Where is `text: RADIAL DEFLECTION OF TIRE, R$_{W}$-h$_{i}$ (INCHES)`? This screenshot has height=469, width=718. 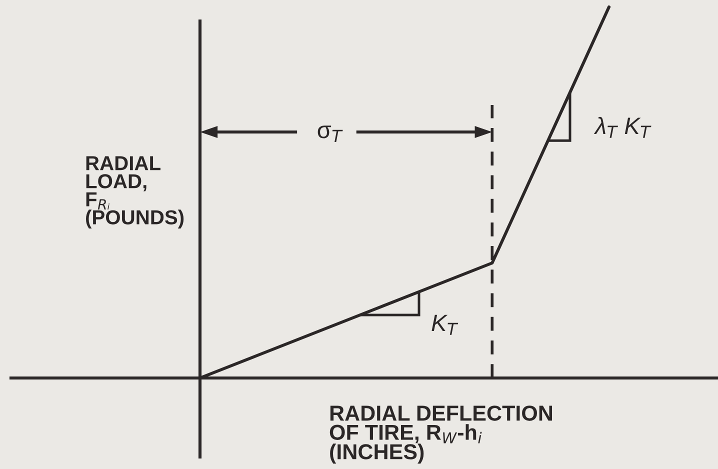 text: RADIAL DEFLECTION OF TIRE, R$_{W}$-h$_{i}$ (INCHES) is located at coordinates (441, 435).